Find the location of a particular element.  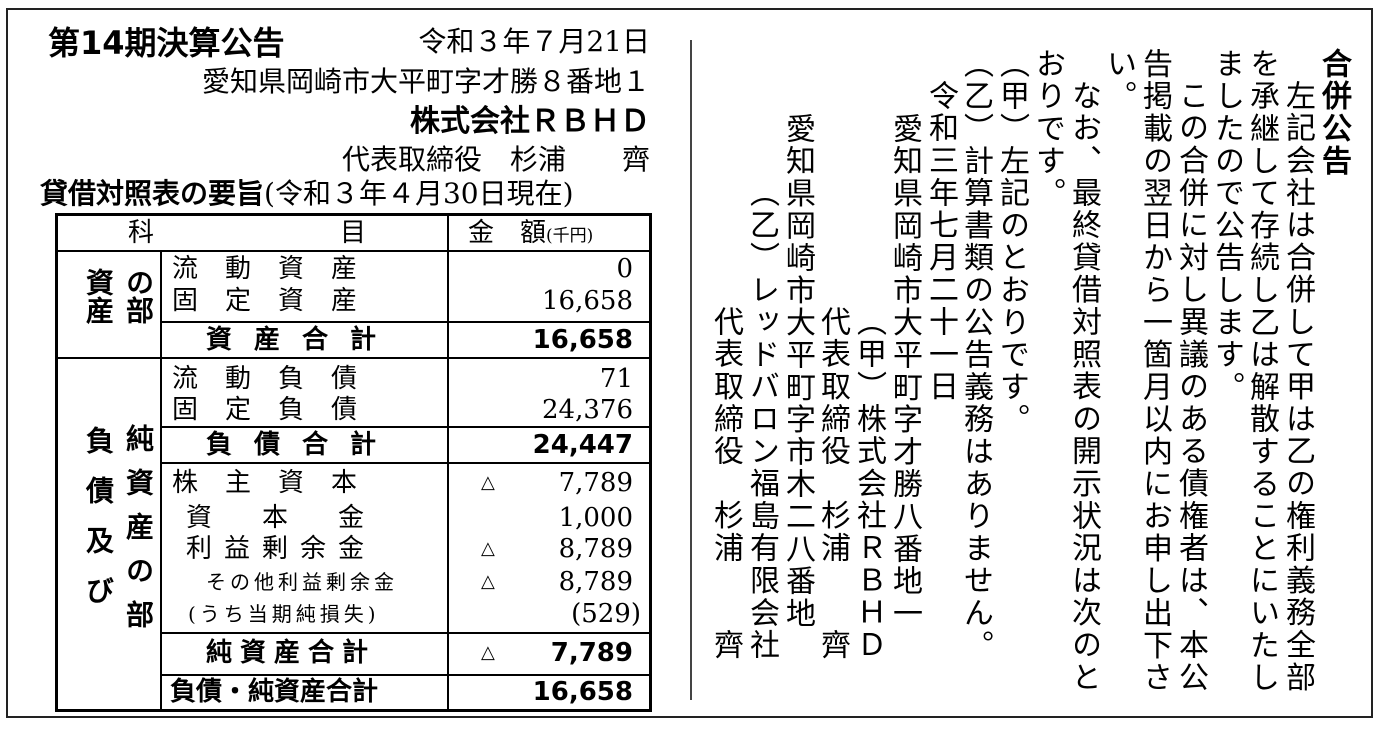

notice-column: ましたので公告します。 is located at coordinates (1226, 226).